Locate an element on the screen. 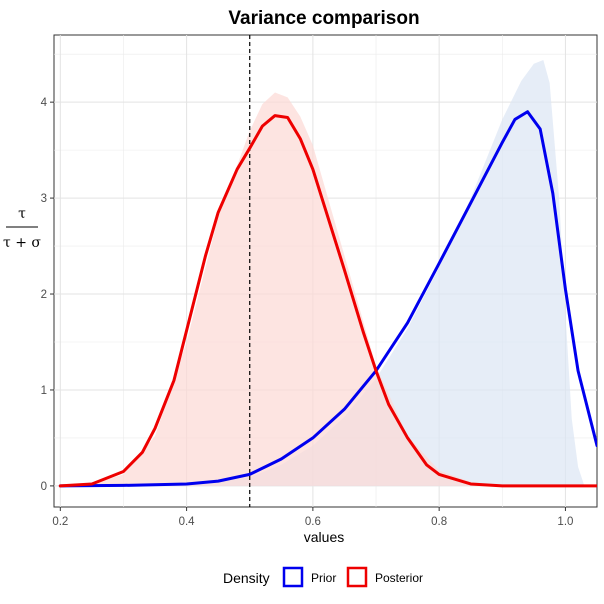 The height and width of the screenshot is (604, 604). y-axis-title-denominator: τ + σ is located at coordinates (22, 243).